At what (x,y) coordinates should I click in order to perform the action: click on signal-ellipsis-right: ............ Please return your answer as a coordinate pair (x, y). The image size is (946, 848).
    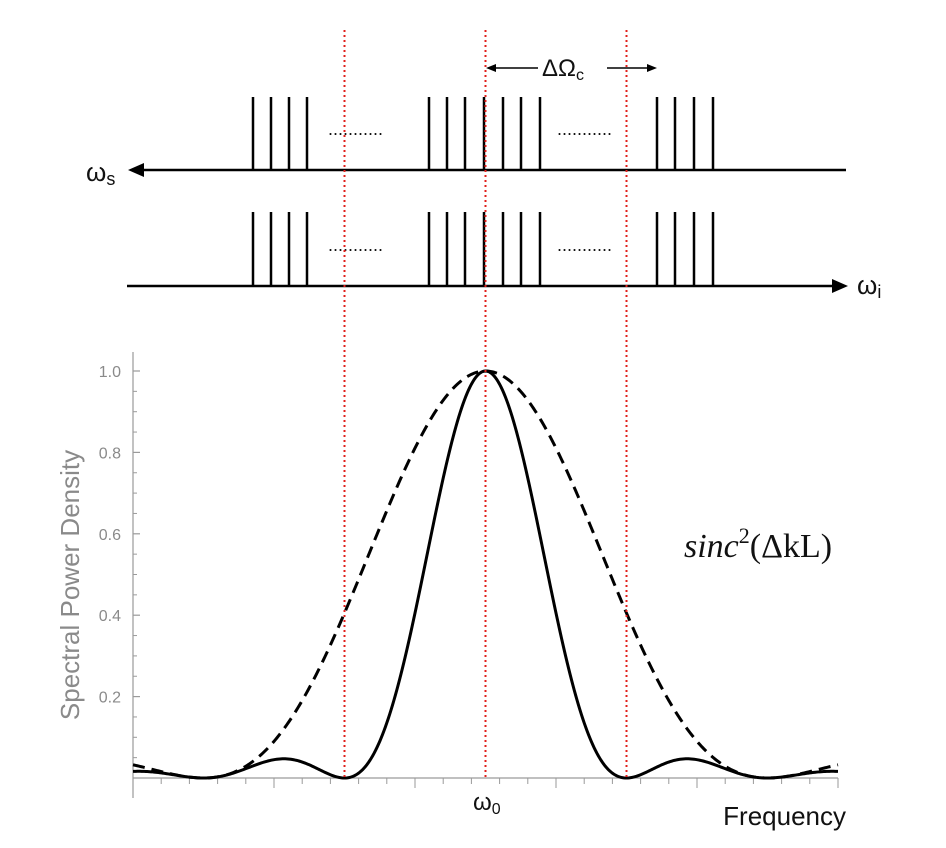
    Looking at the image, I should click on (584, 129).